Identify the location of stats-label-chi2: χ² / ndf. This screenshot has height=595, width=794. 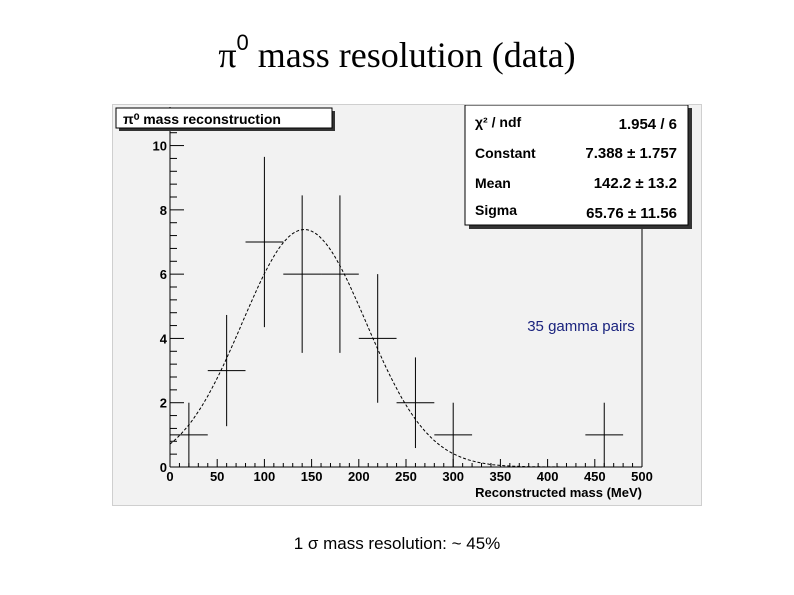
(498, 122).